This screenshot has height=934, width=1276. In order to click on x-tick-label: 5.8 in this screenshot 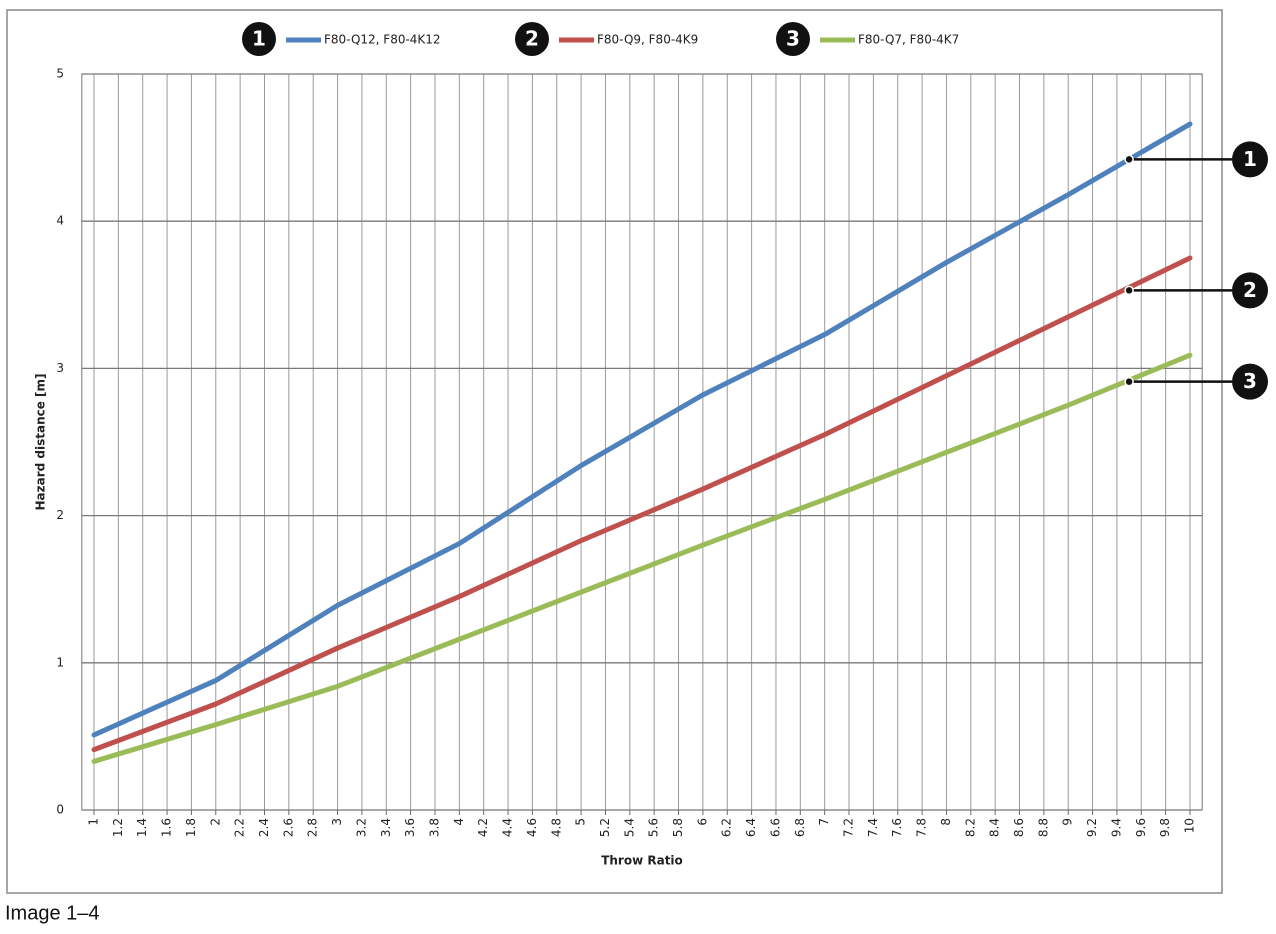, I will do `click(678, 827)`.